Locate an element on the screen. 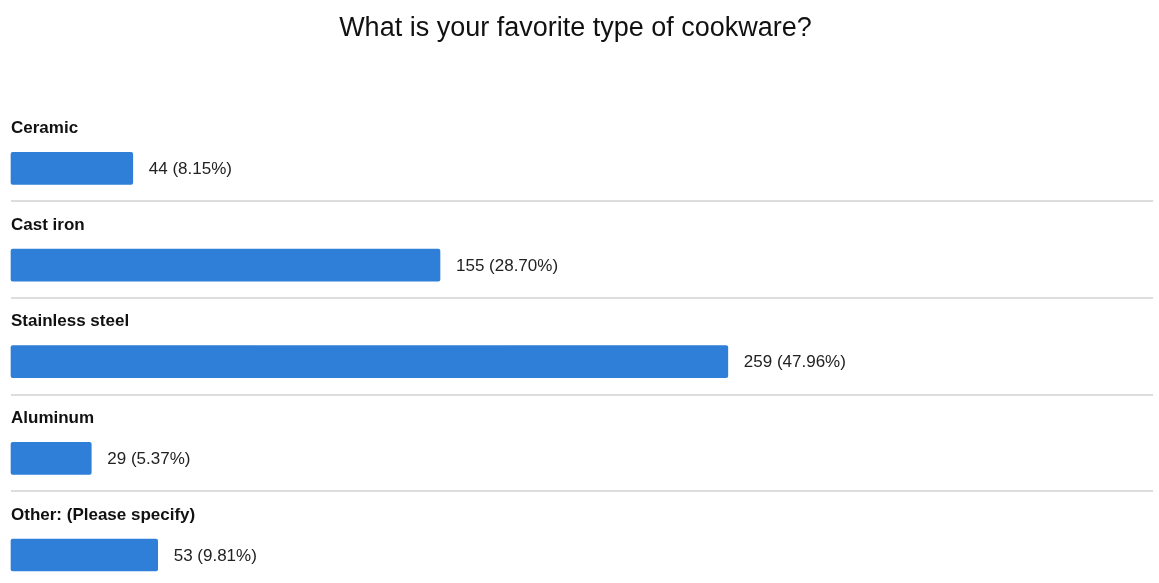  data-label: 155 (28.70%) is located at coordinates (507, 265).